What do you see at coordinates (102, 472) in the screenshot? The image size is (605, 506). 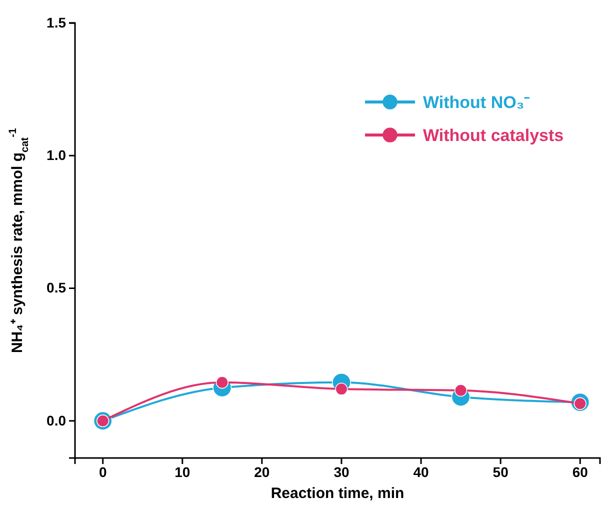 I see `x-tick-label: 0` at bounding box center [102, 472].